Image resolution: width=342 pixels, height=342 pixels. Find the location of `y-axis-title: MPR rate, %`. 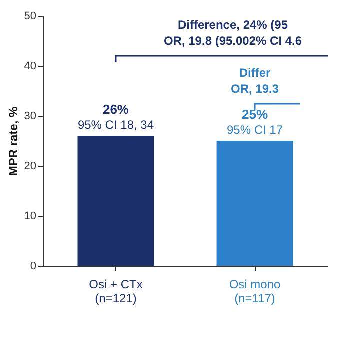

y-axis-title: MPR rate, % is located at coordinates (13, 141).